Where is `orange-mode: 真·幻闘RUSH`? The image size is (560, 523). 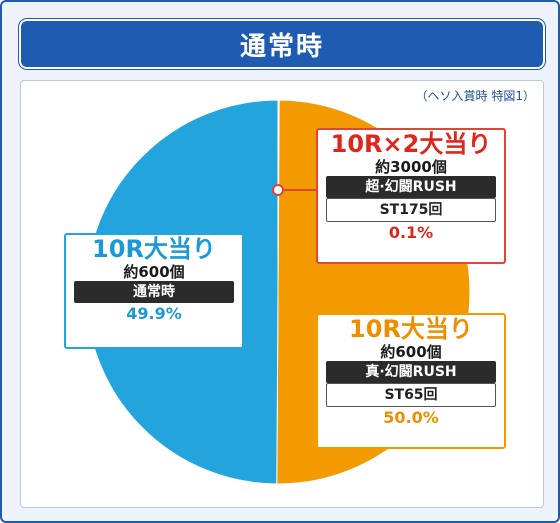
orange-mode: 真·幻闘RUSH is located at coordinates (411, 372).